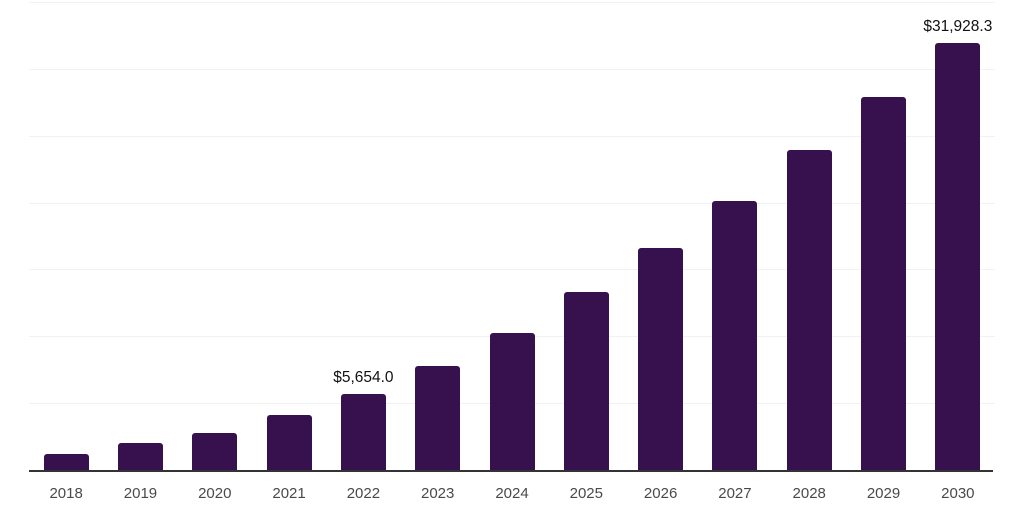 This screenshot has height=512, width=1024. What do you see at coordinates (958, 493) in the screenshot?
I see `x-tick-2030: 2030` at bounding box center [958, 493].